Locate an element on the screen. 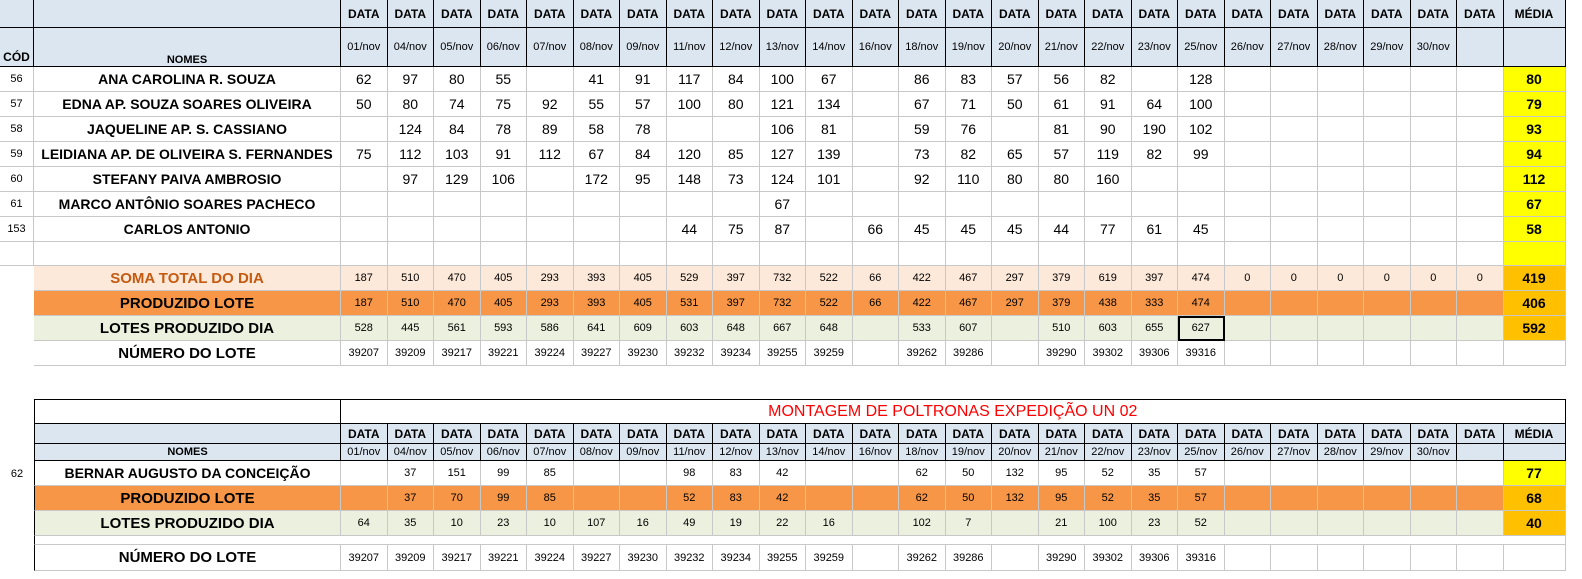 This screenshot has width=1582, height=579. lotes-value: 593 is located at coordinates (503, 328).